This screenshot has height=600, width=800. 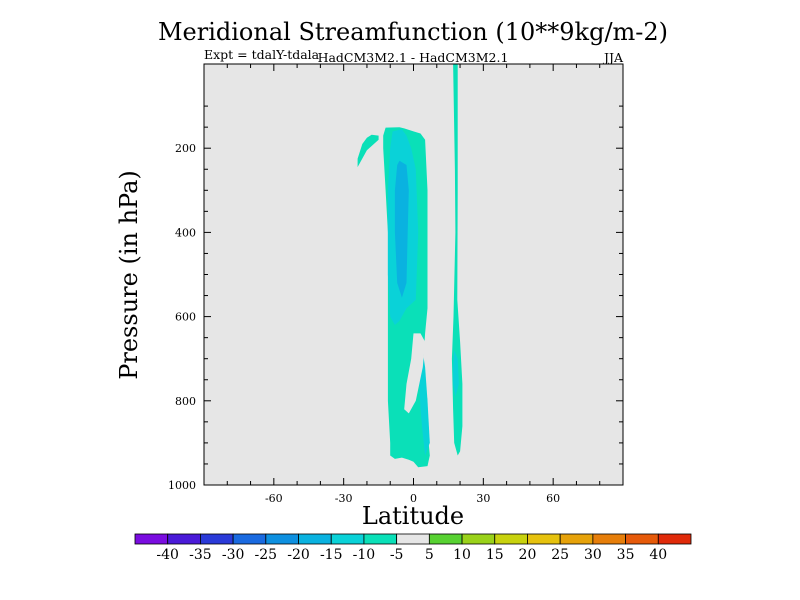 What do you see at coordinates (200, 555) in the screenshot?
I see `colorbar-label: -35` at bounding box center [200, 555].